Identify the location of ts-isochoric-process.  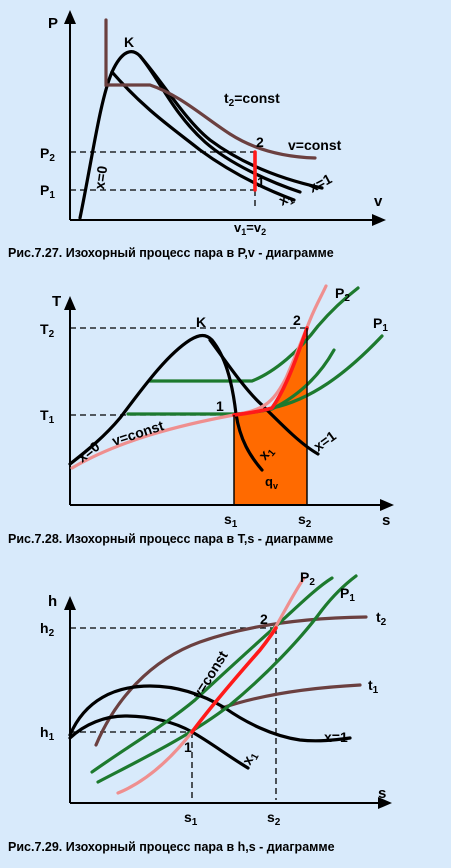
(270, 371).